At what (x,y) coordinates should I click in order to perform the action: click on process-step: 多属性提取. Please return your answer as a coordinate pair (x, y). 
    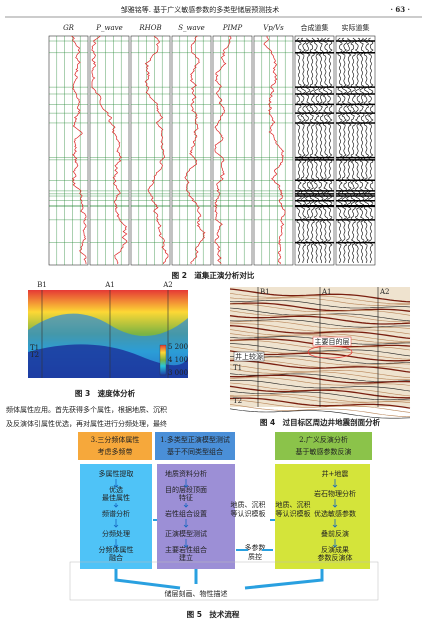
    Looking at the image, I should click on (116, 473).